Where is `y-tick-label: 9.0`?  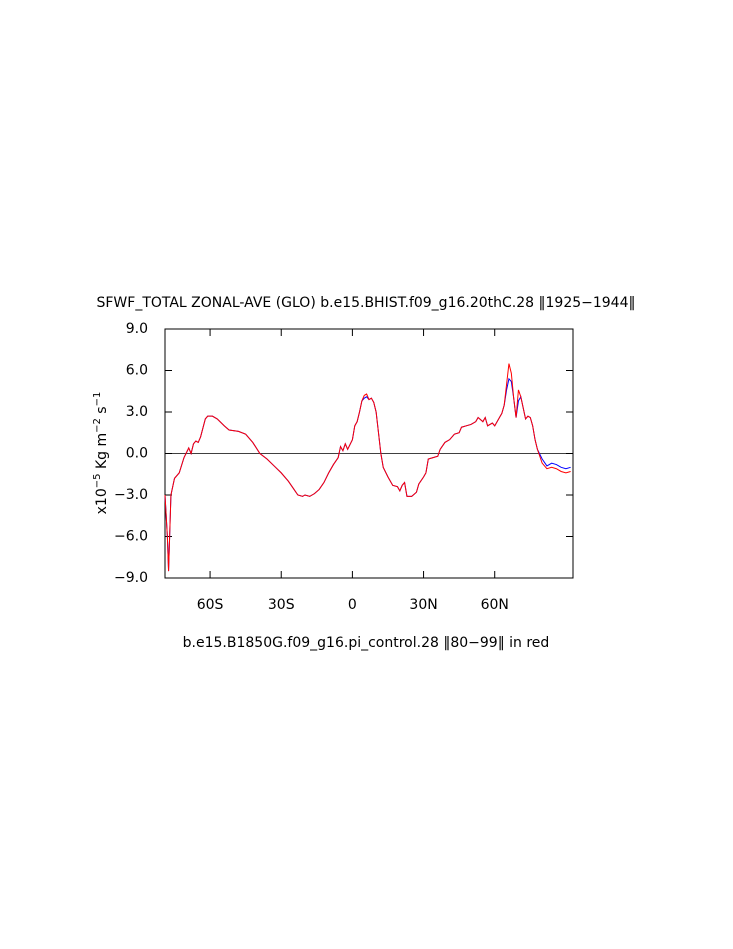
y-tick-label: 9.0 is located at coordinates (137, 329).